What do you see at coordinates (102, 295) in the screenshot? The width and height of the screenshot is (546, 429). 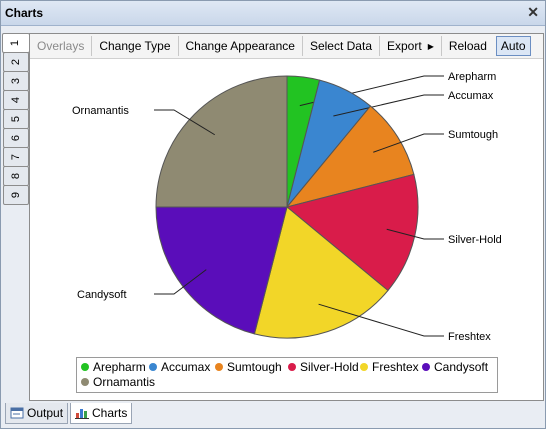 I see `data-label-candysoft: Candysoft` at bounding box center [102, 295].